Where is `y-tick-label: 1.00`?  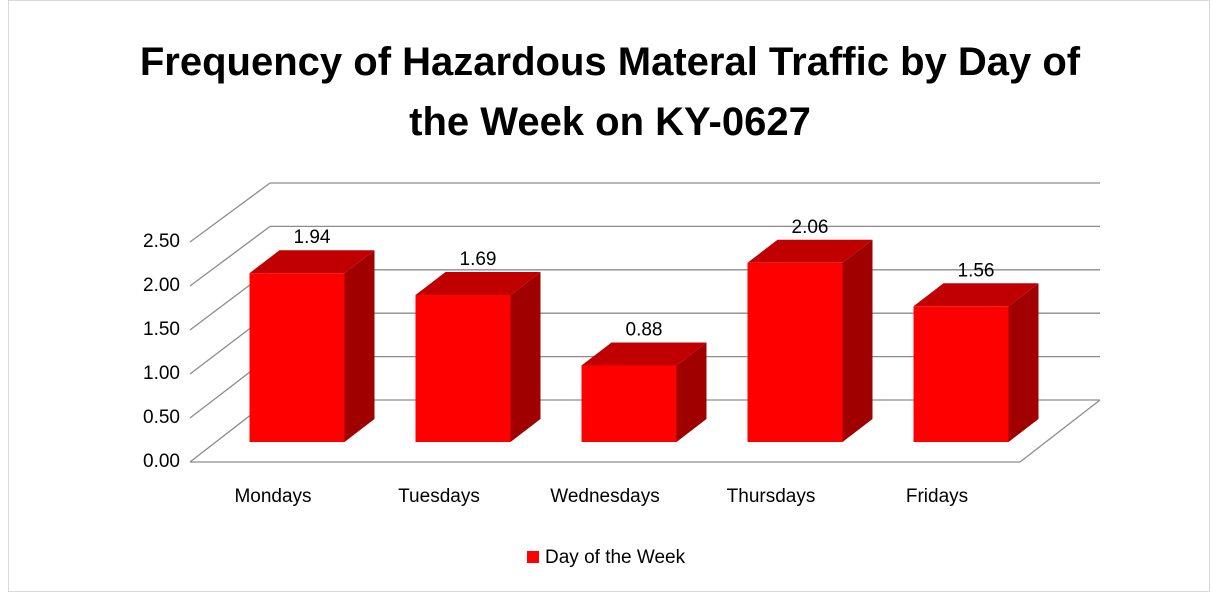 y-tick-label: 1.00 is located at coordinates (161, 373).